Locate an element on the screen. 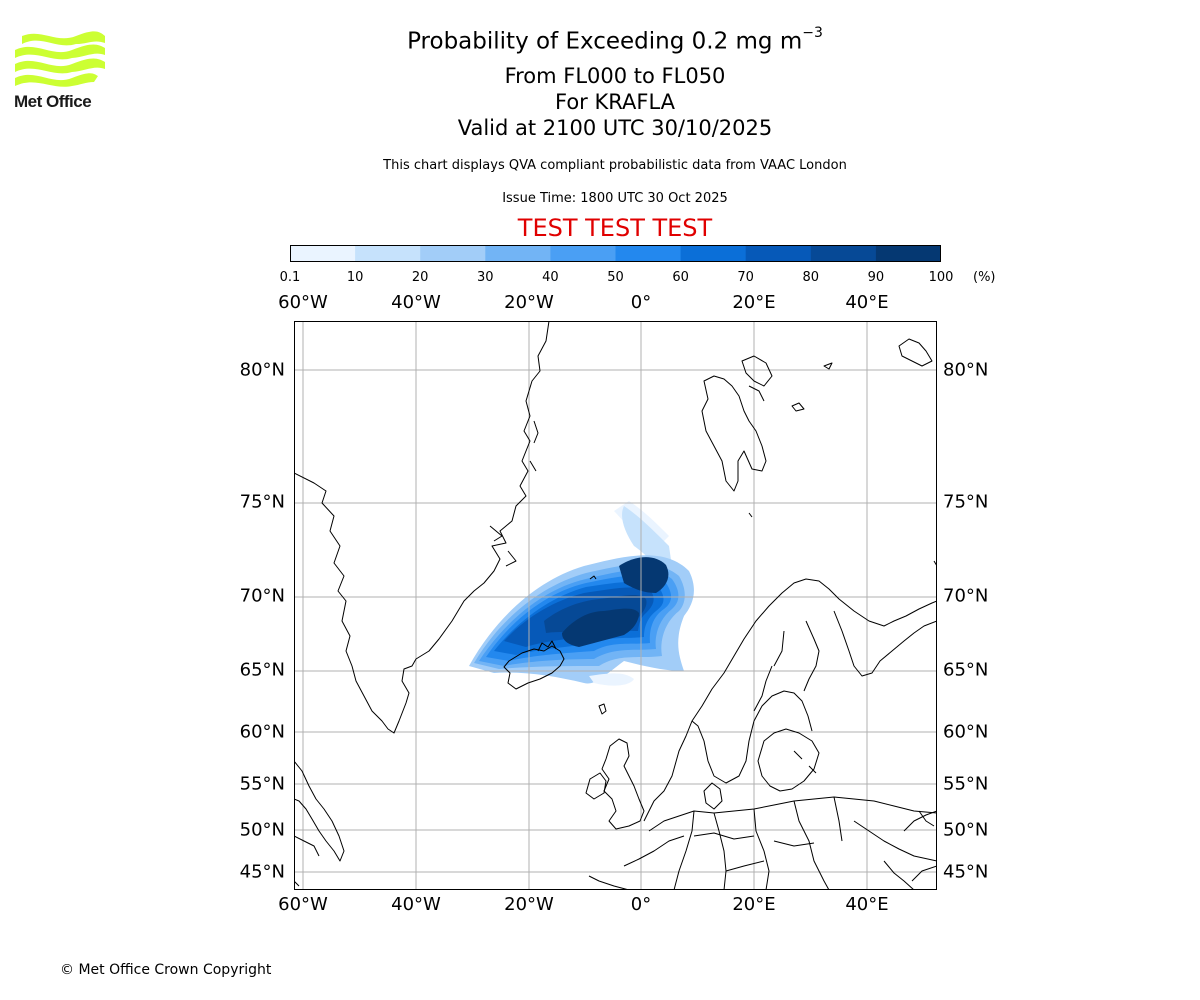 Image resolution: width=1200 pixels, height=1000 pixels. subtitle-volcano: For KRAFLA is located at coordinates (615, 102).